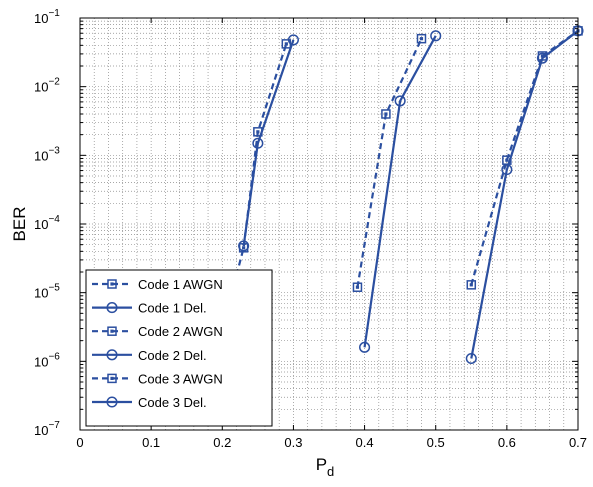 This screenshot has width=593, height=487. What do you see at coordinates (180, 284) in the screenshot?
I see `legend-label: Code 1 AWGN` at bounding box center [180, 284].